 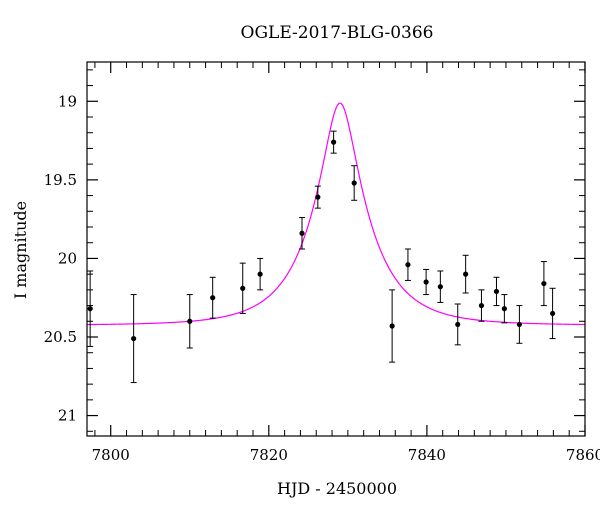 What do you see at coordinates (583, 455) in the screenshot?
I see `x-tick-label: 7860` at bounding box center [583, 455].